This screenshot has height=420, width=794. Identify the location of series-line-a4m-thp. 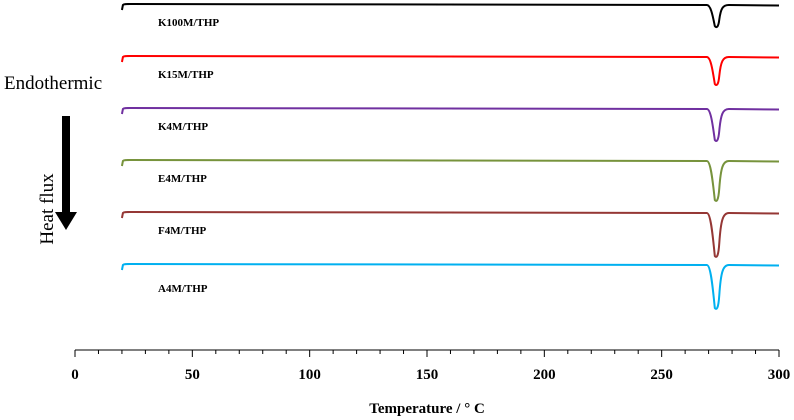
(450, 286).